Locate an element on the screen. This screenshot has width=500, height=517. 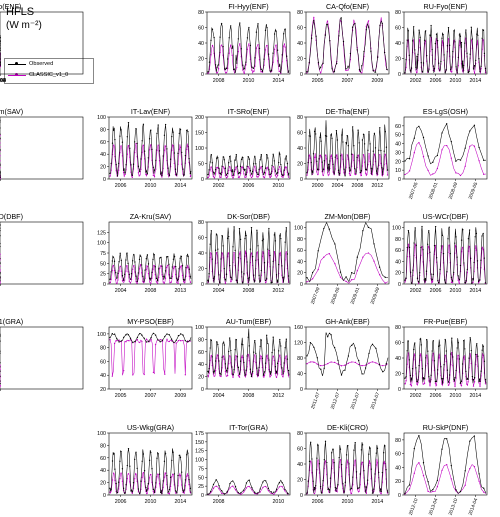
y-tick-label: 0 is located at coordinates (301, 75).